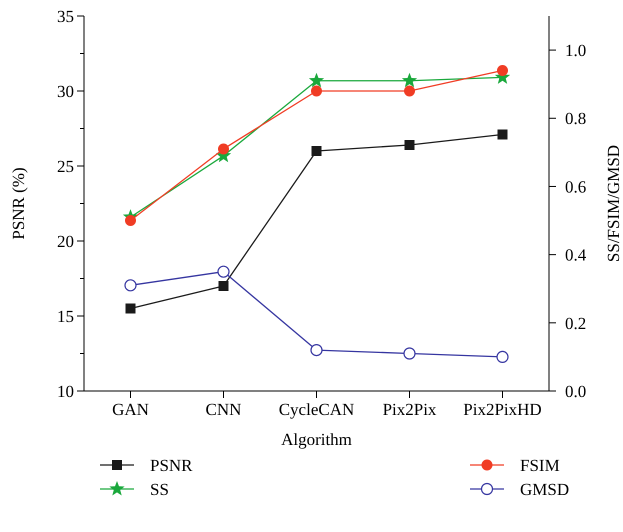 This screenshot has height=532, width=623. What do you see at coordinates (575, 50) in the screenshot?
I see `y2-tick-label: 1.0` at bounding box center [575, 50].